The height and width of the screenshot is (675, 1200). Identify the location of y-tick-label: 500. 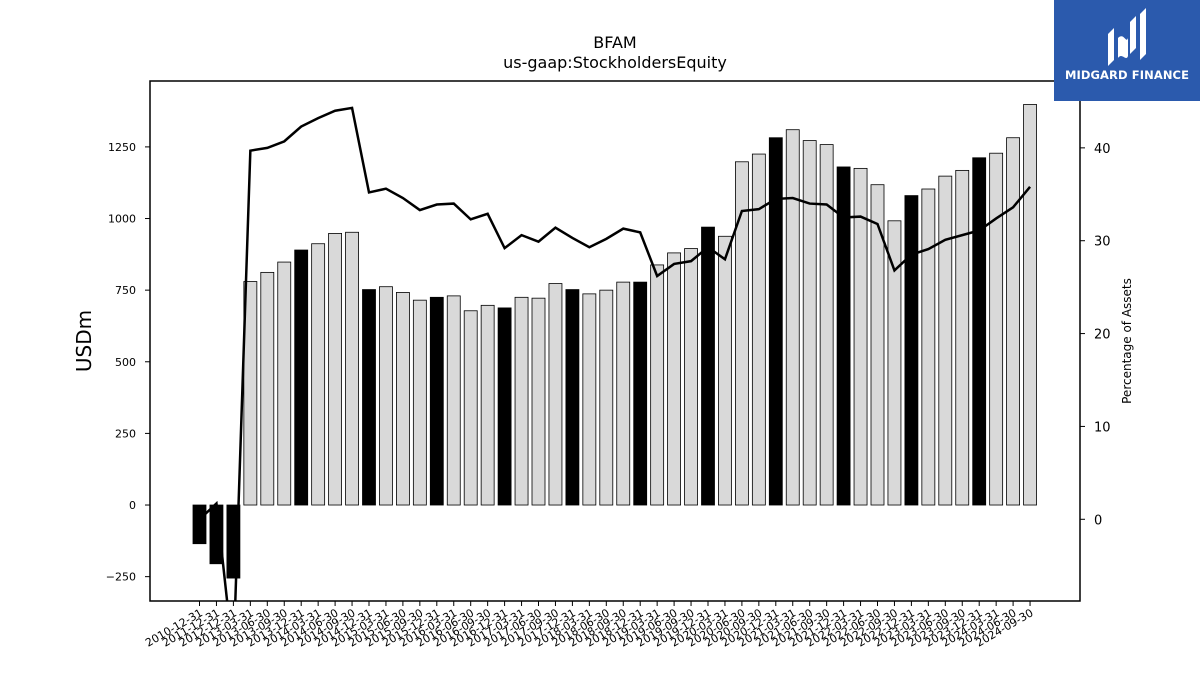
(125, 362).